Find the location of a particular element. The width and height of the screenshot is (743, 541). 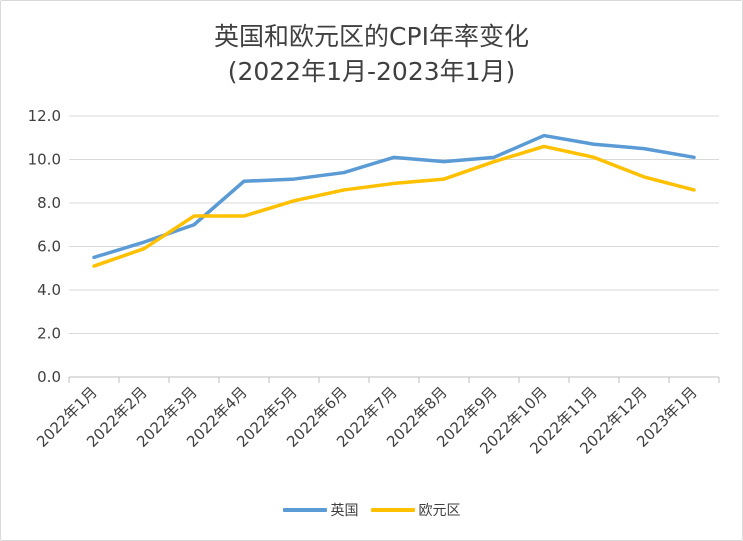

chart-legend: 英国 欧元区 is located at coordinates (371, 510).